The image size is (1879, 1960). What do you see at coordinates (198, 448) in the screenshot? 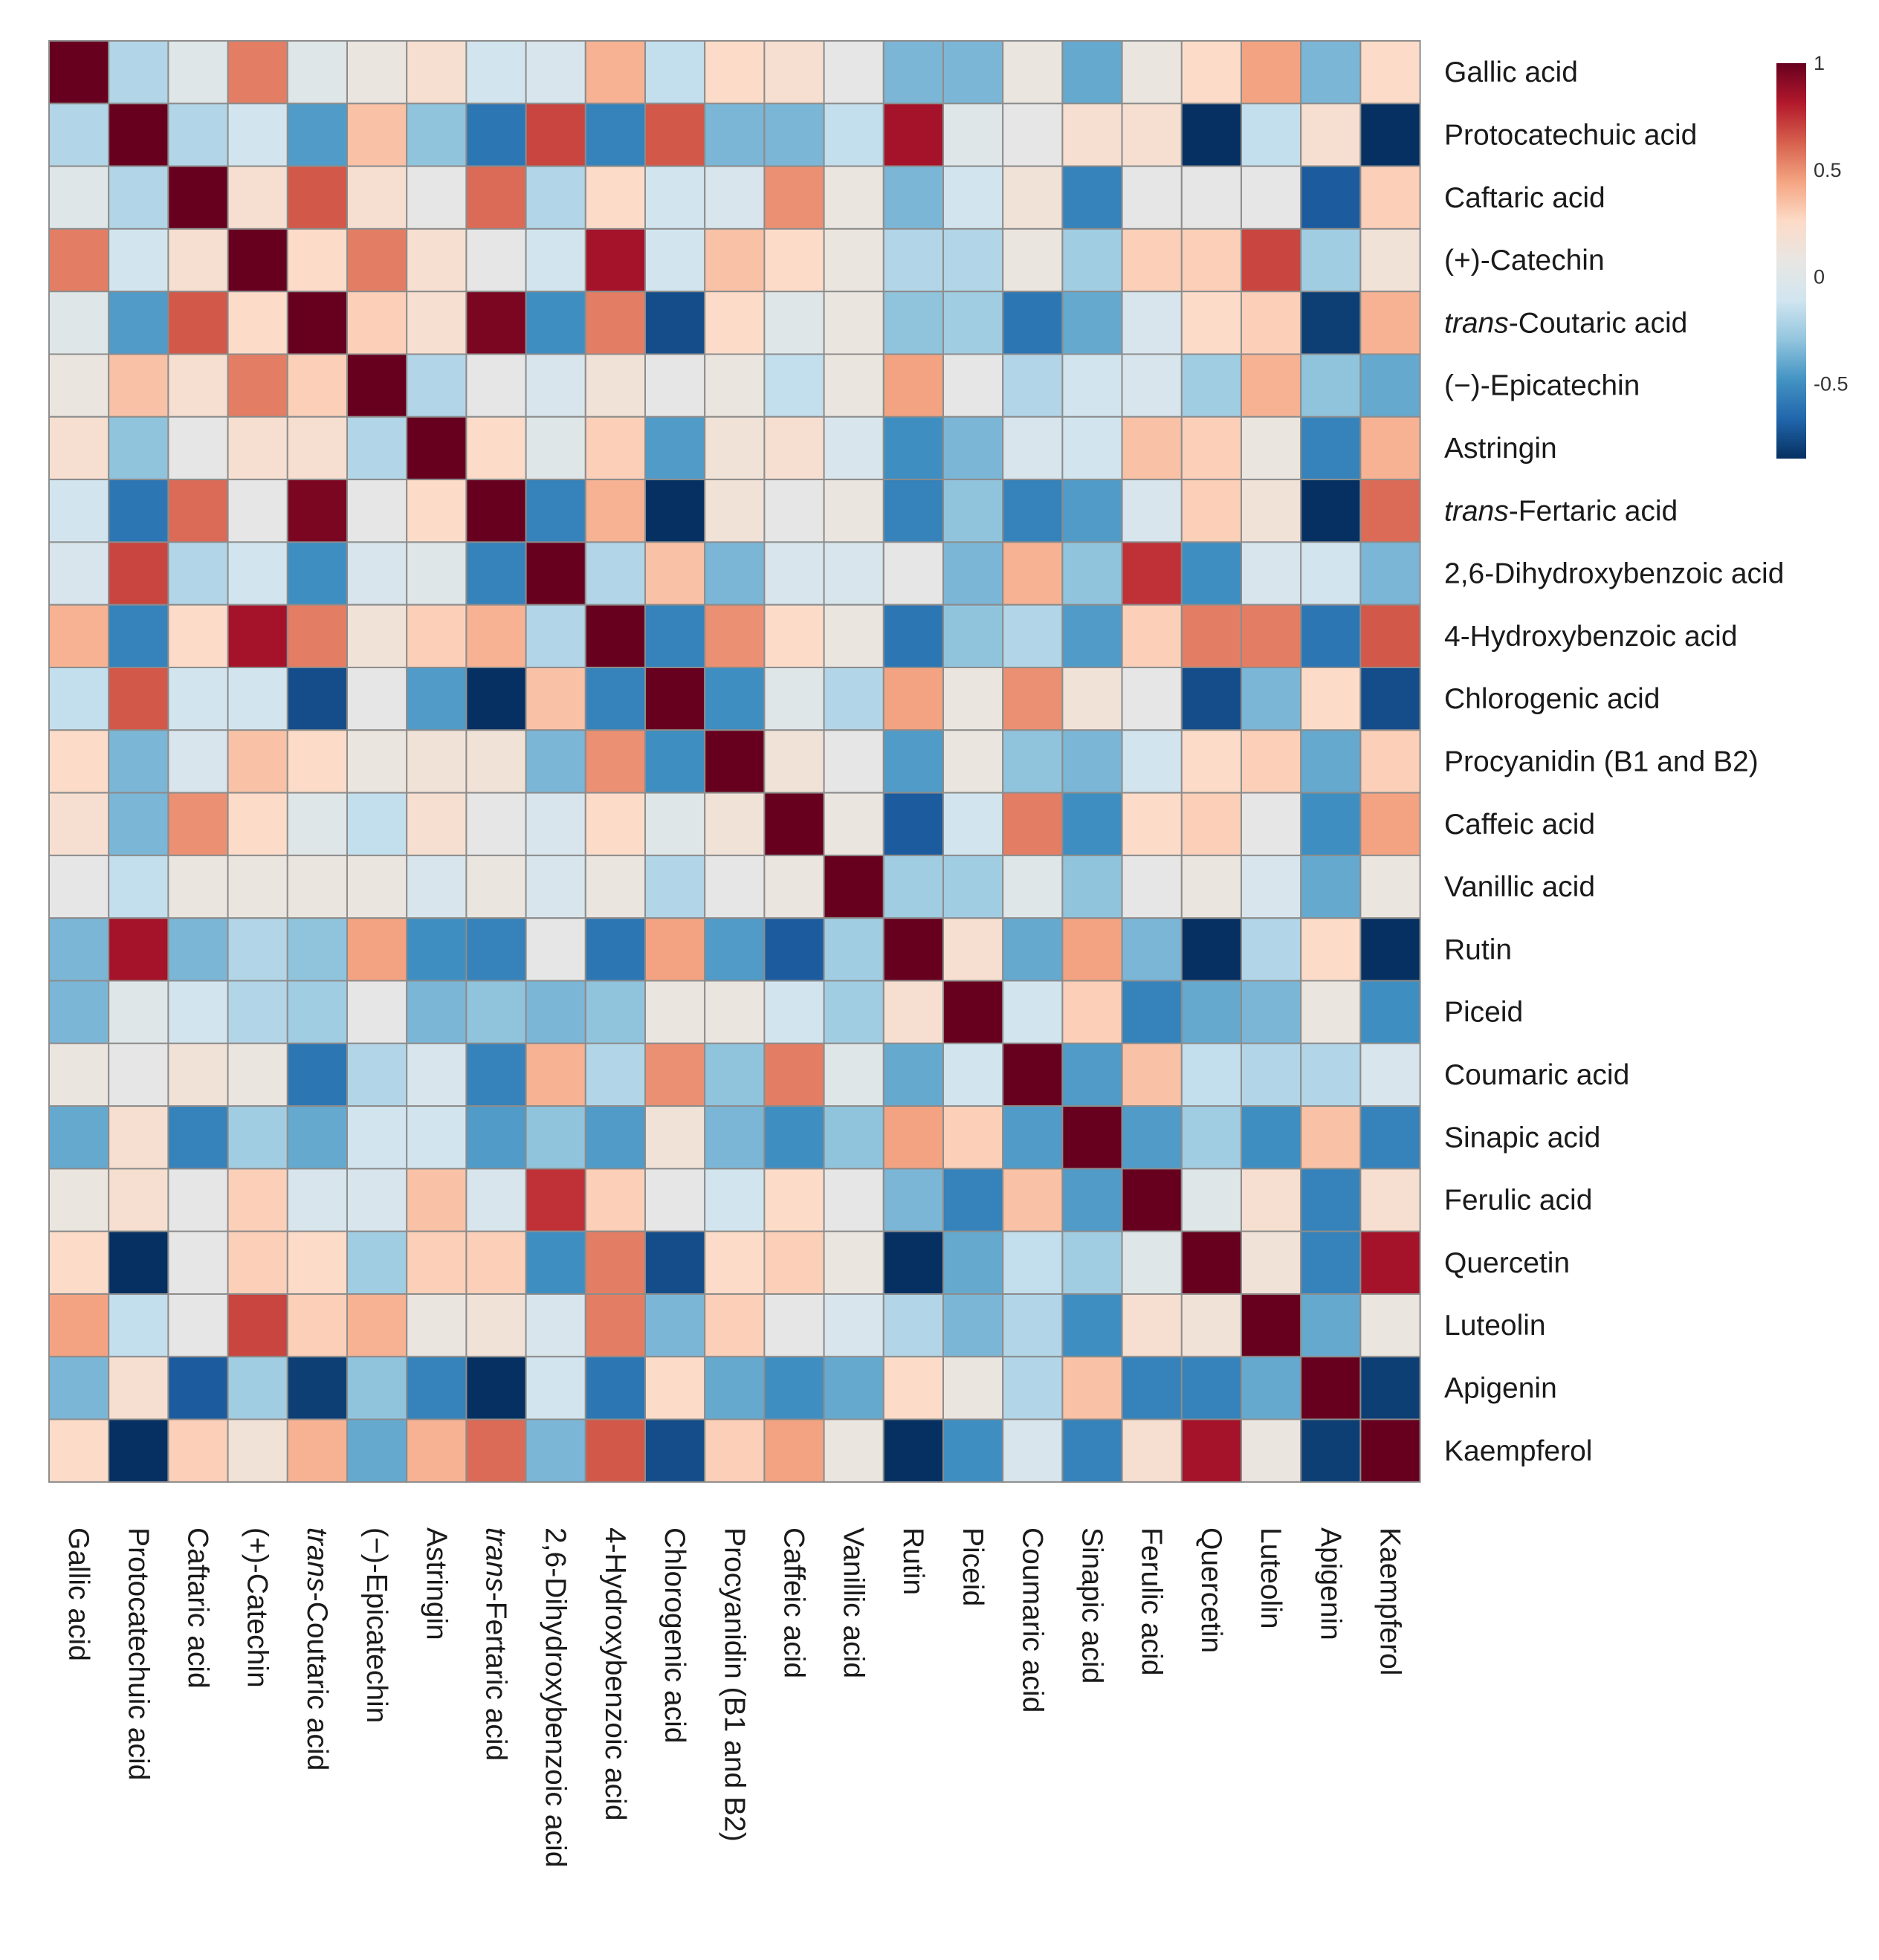
I see `heatmap-cell-r6-c2` at bounding box center [198, 448].